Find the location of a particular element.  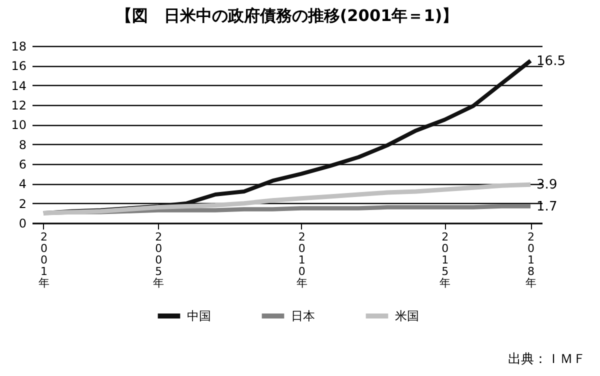

y-tick-label: 6 is located at coordinates (22, 165).